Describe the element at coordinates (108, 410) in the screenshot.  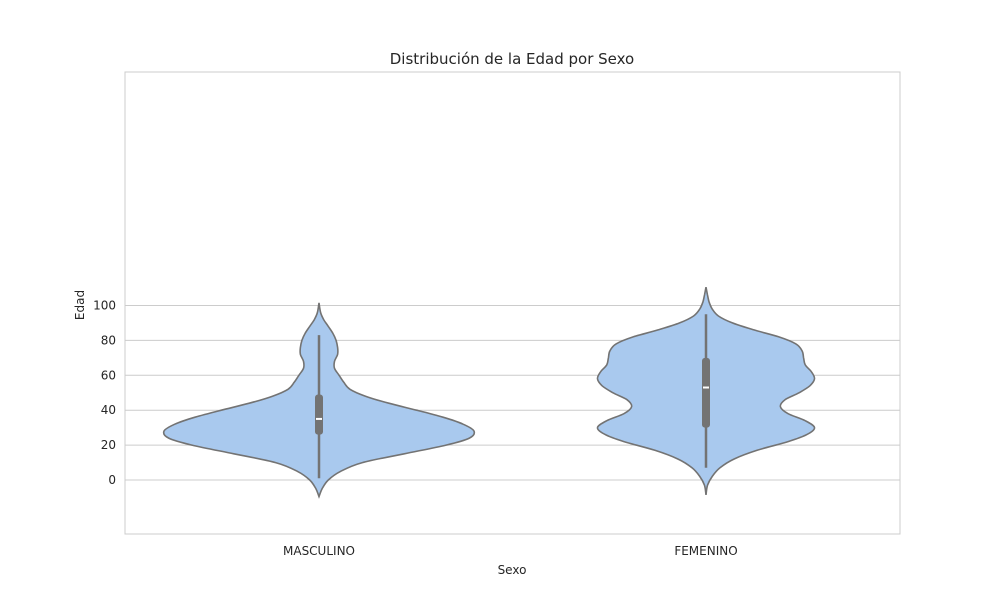
I see `y-tick-label: 40` at that location.